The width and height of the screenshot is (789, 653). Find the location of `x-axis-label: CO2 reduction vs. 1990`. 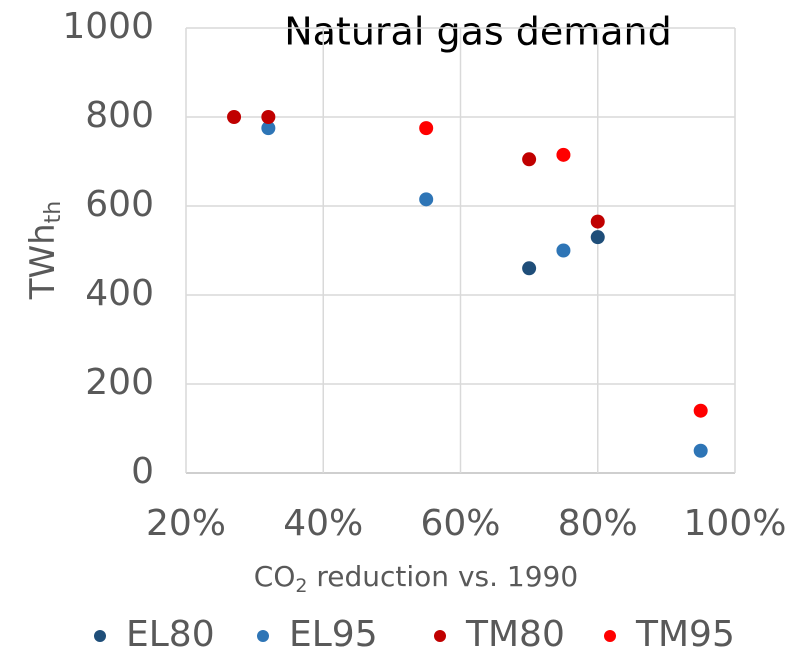

x-axis-label: CO2 reduction vs. 1990 is located at coordinates (416, 578).